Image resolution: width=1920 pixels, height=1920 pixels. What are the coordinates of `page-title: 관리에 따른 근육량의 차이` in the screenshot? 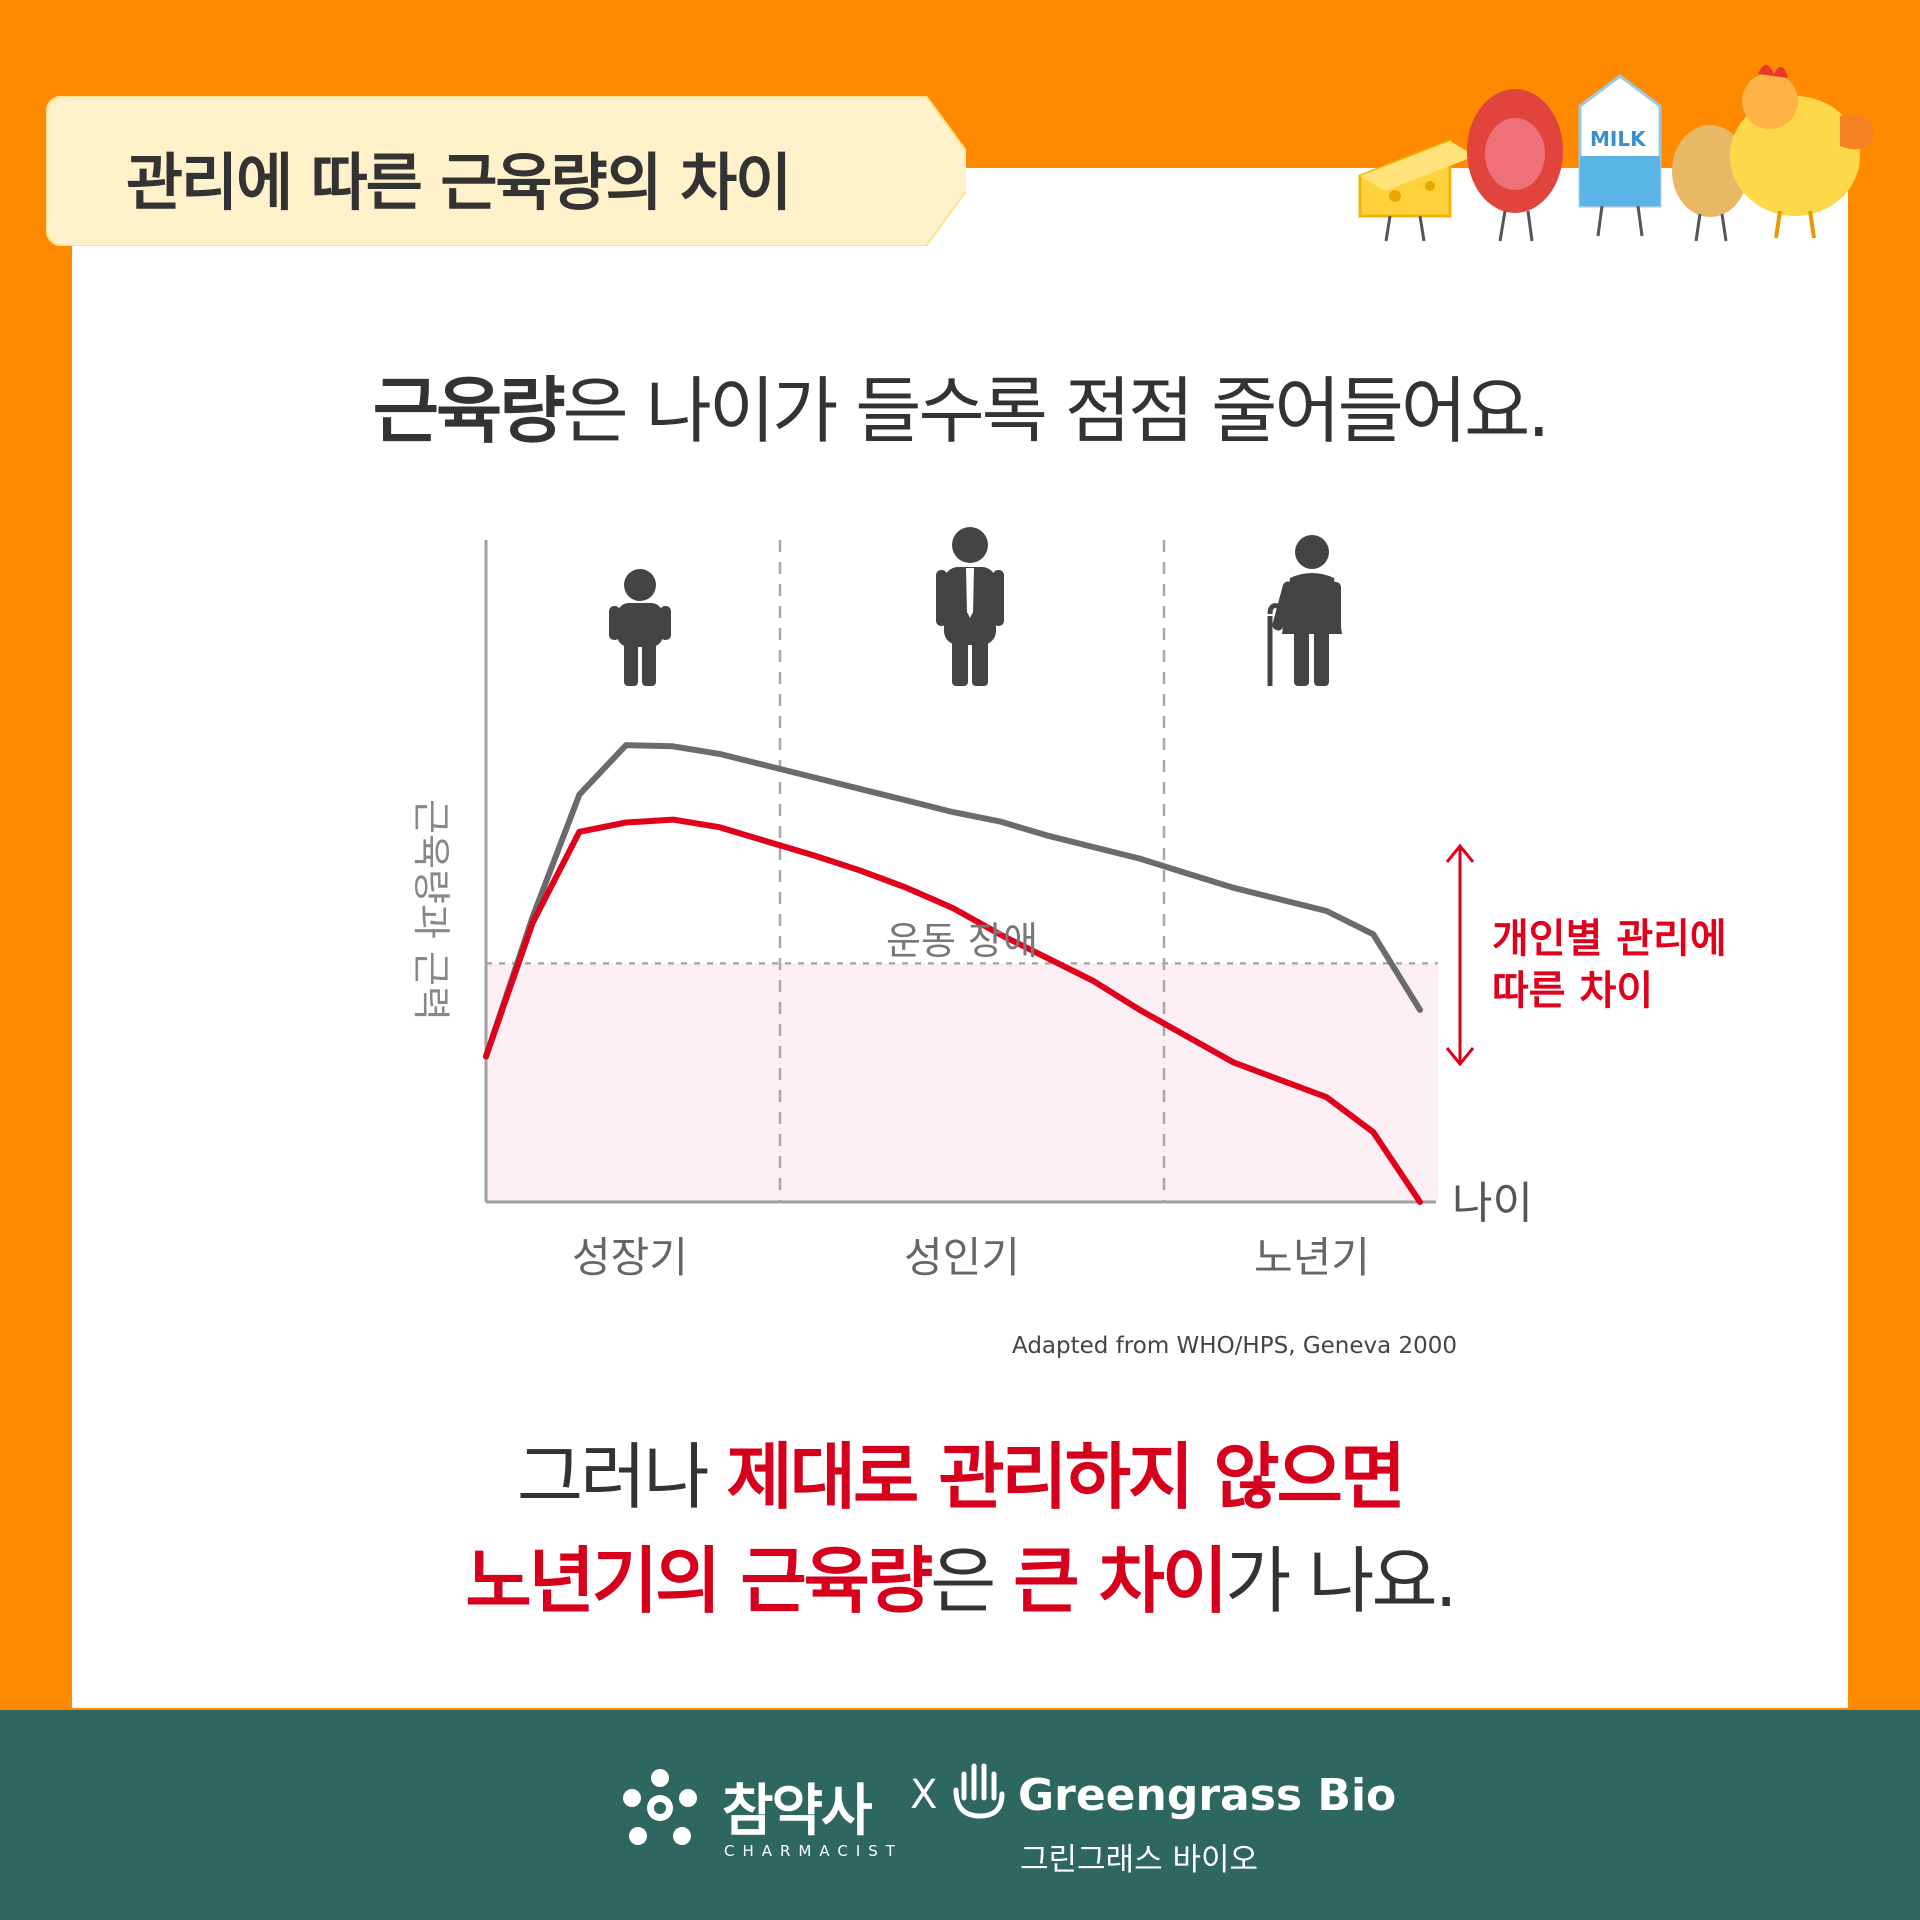 It's located at (459, 182).